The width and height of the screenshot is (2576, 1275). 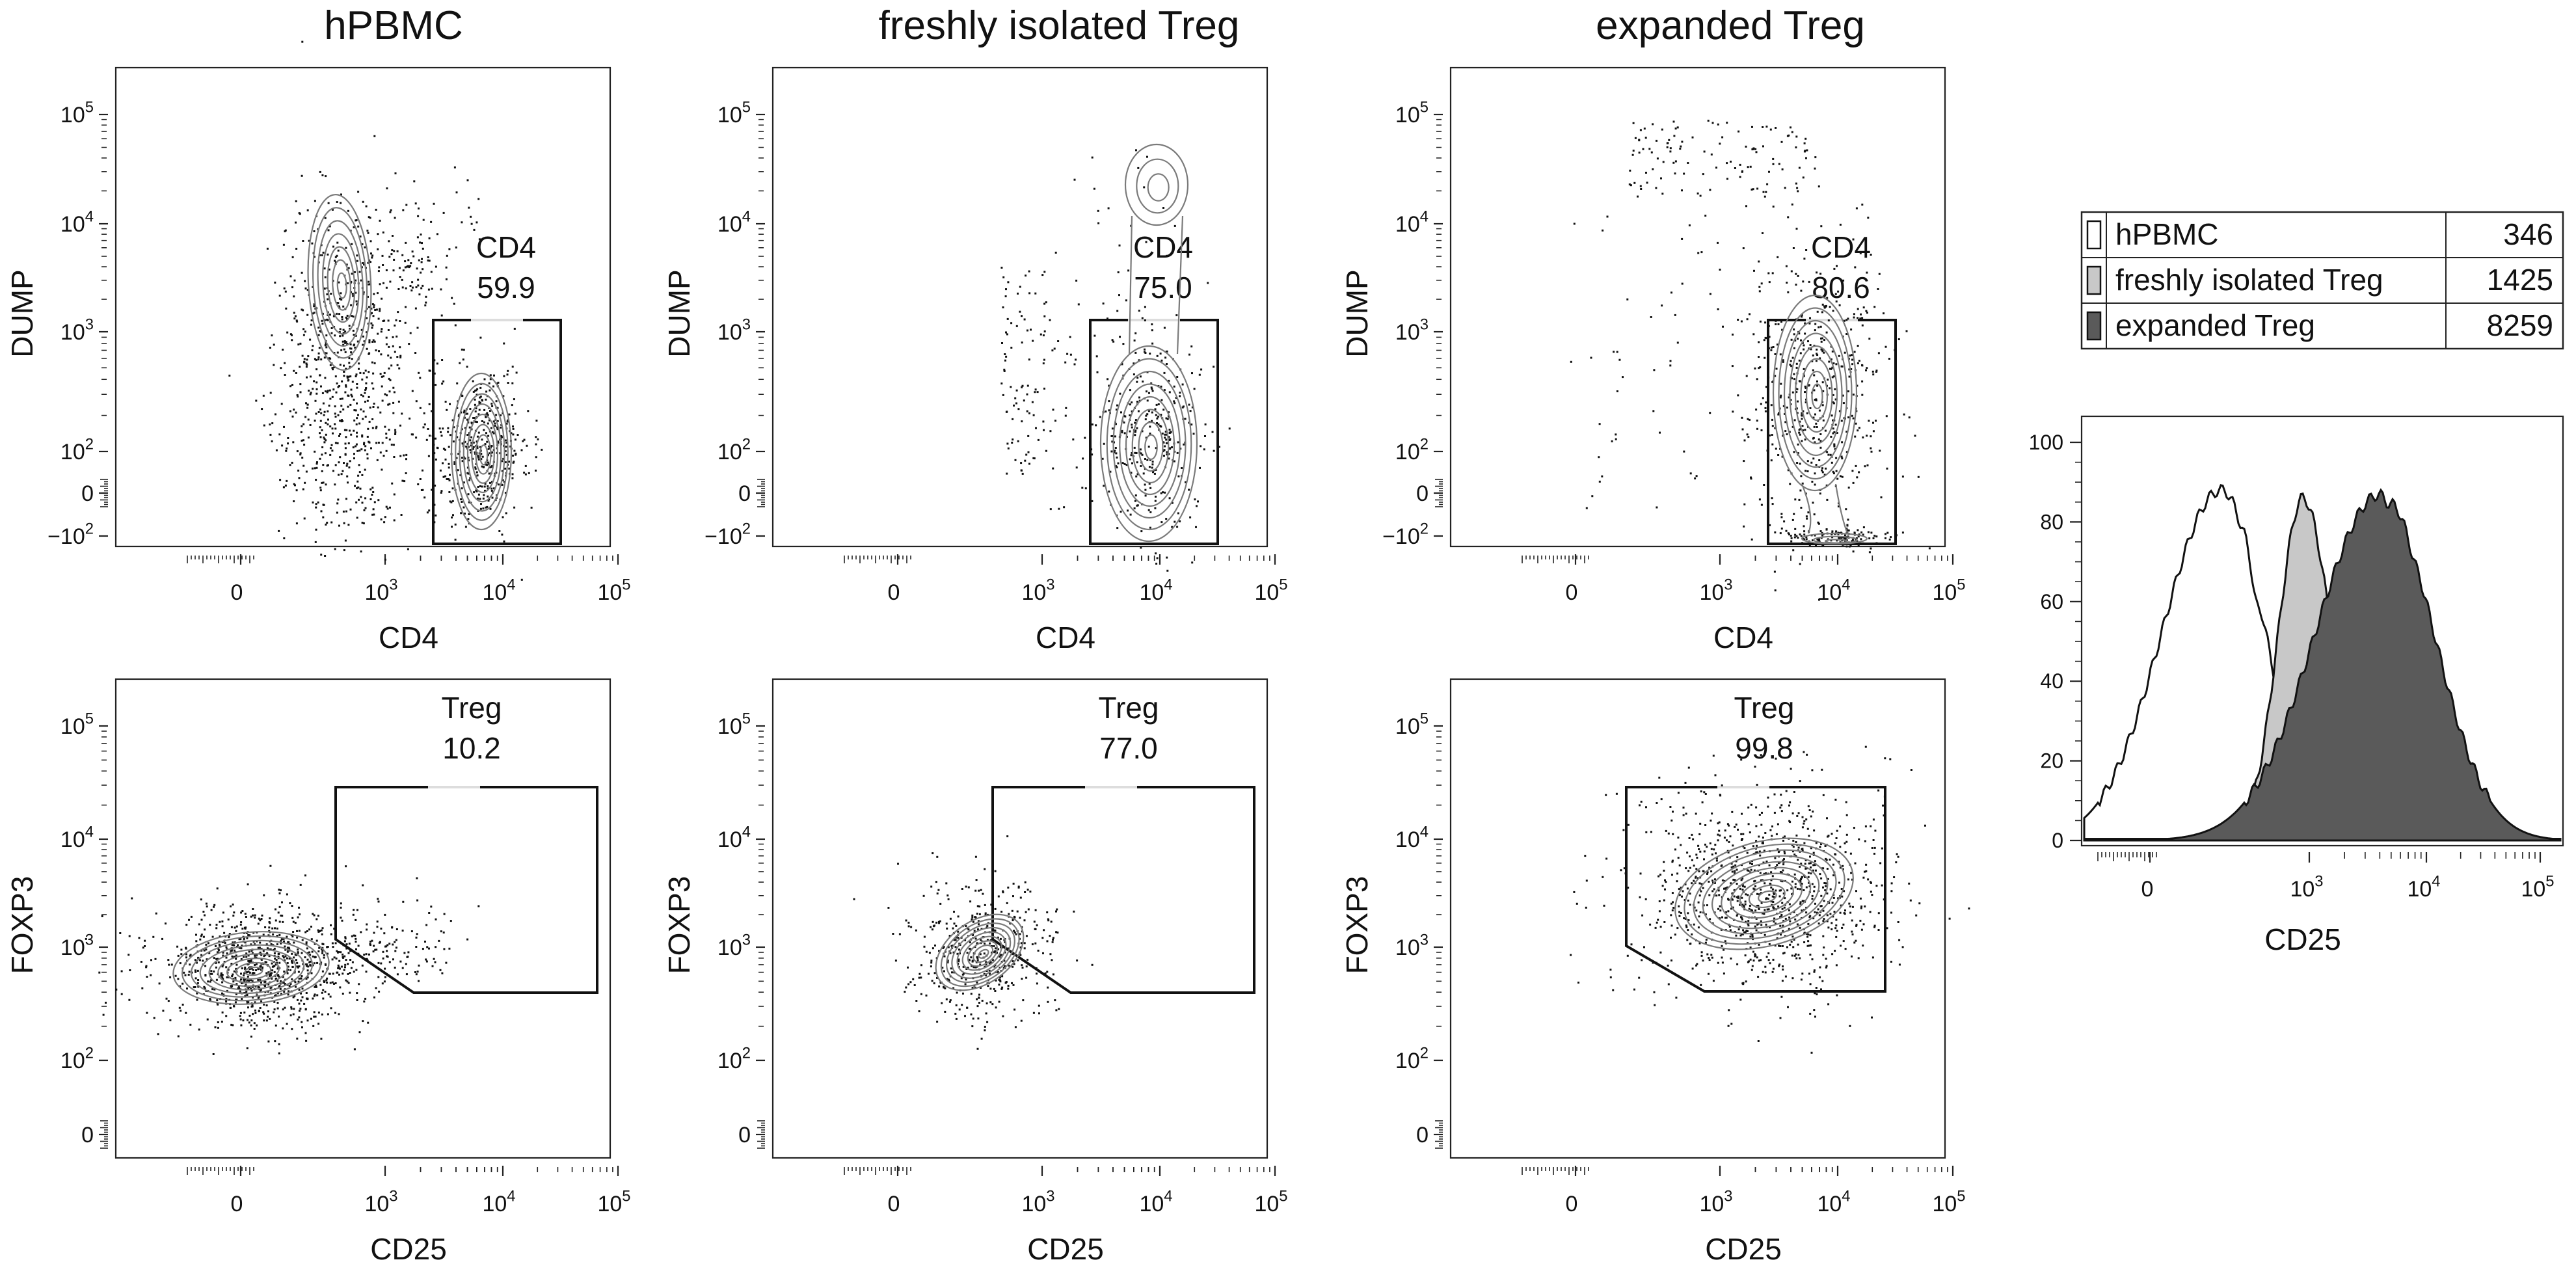 I want to click on x-tick-label: 10⁴, so click(x=1155, y=1202).